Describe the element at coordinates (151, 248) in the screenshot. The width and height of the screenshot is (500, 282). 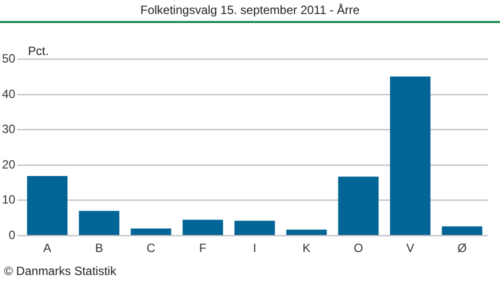
I see `x-tick-label: C` at that location.